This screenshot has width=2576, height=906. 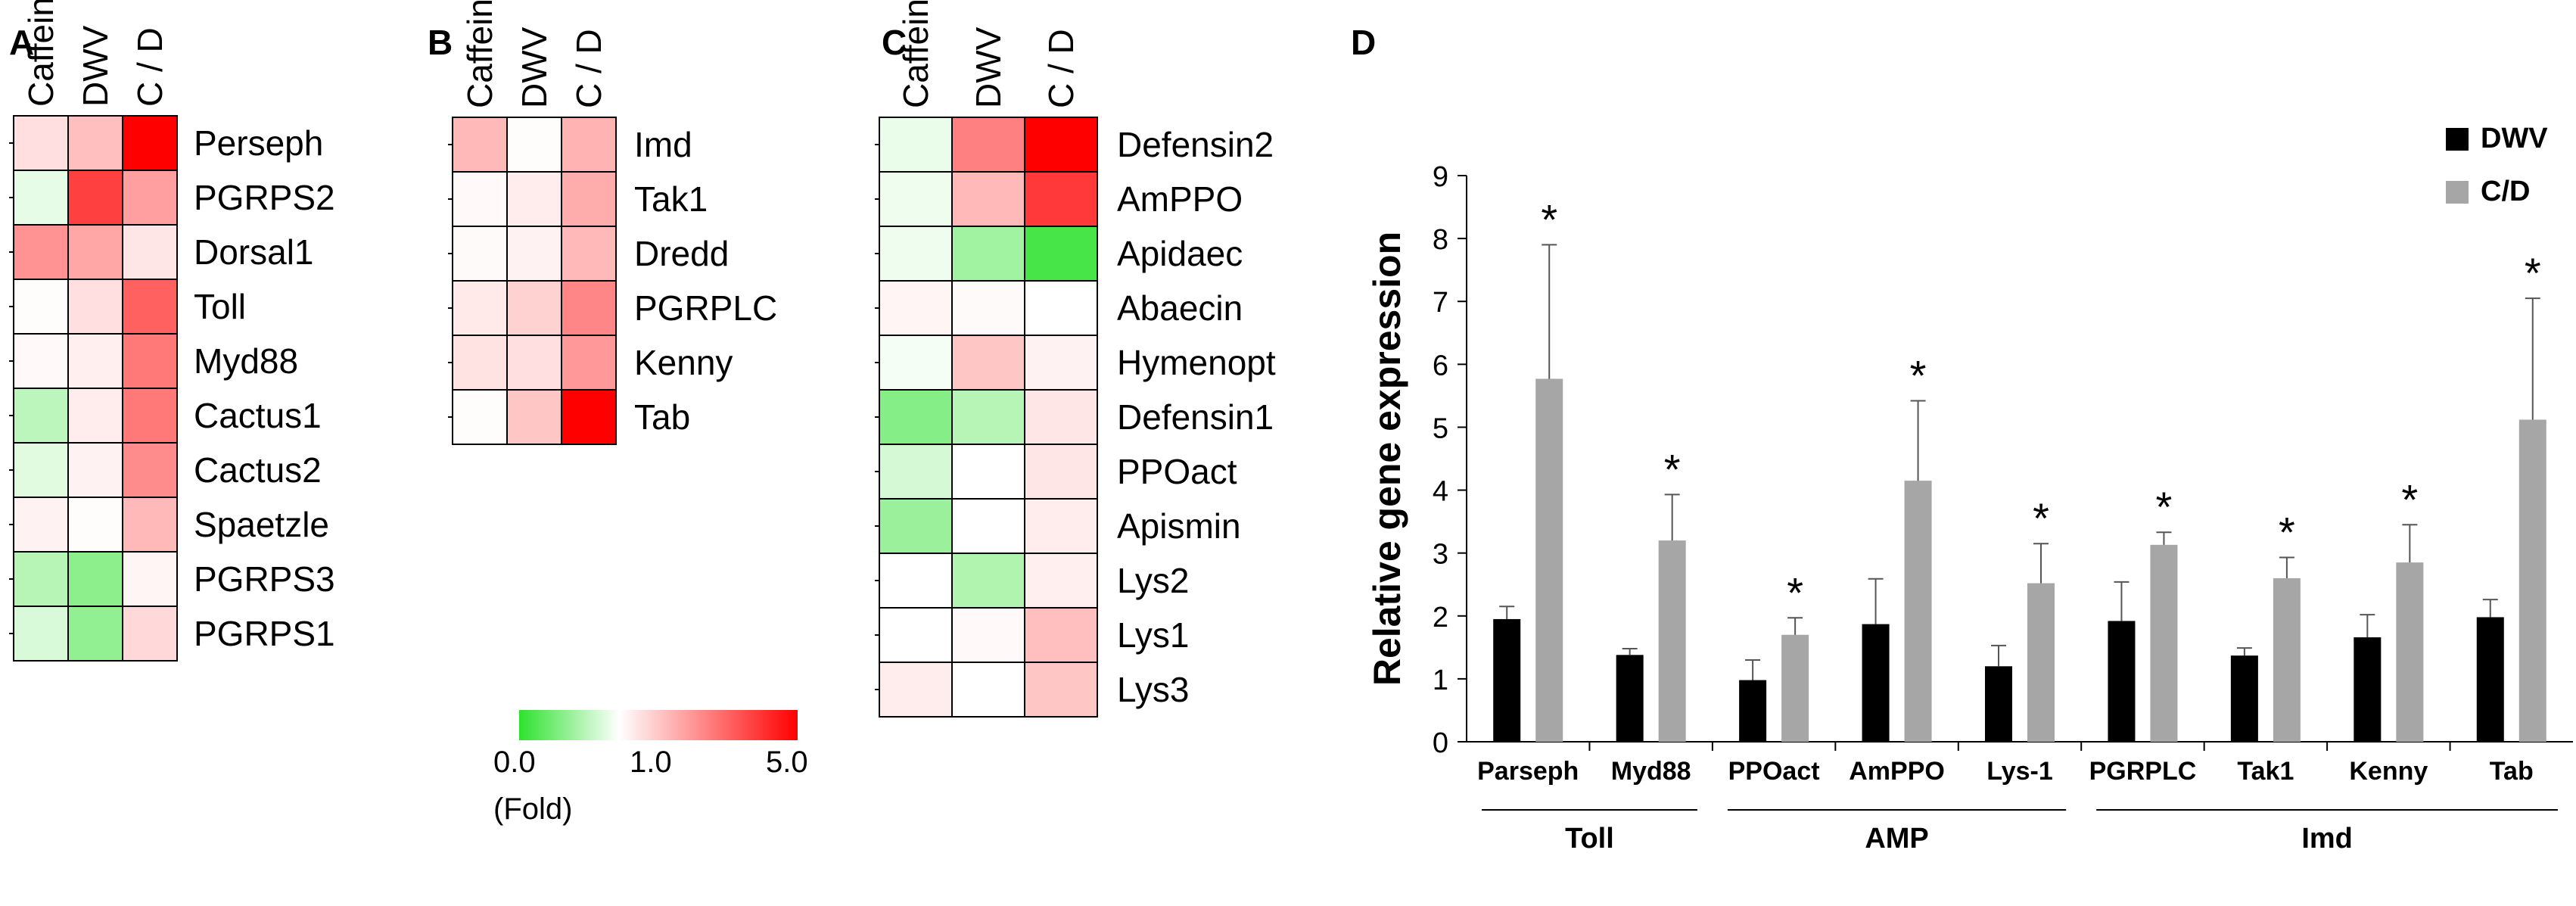 What do you see at coordinates (1177, 471) in the screenshot?
I see `heatmap-row-label: PPOact` at bounding box center [1177, 471].